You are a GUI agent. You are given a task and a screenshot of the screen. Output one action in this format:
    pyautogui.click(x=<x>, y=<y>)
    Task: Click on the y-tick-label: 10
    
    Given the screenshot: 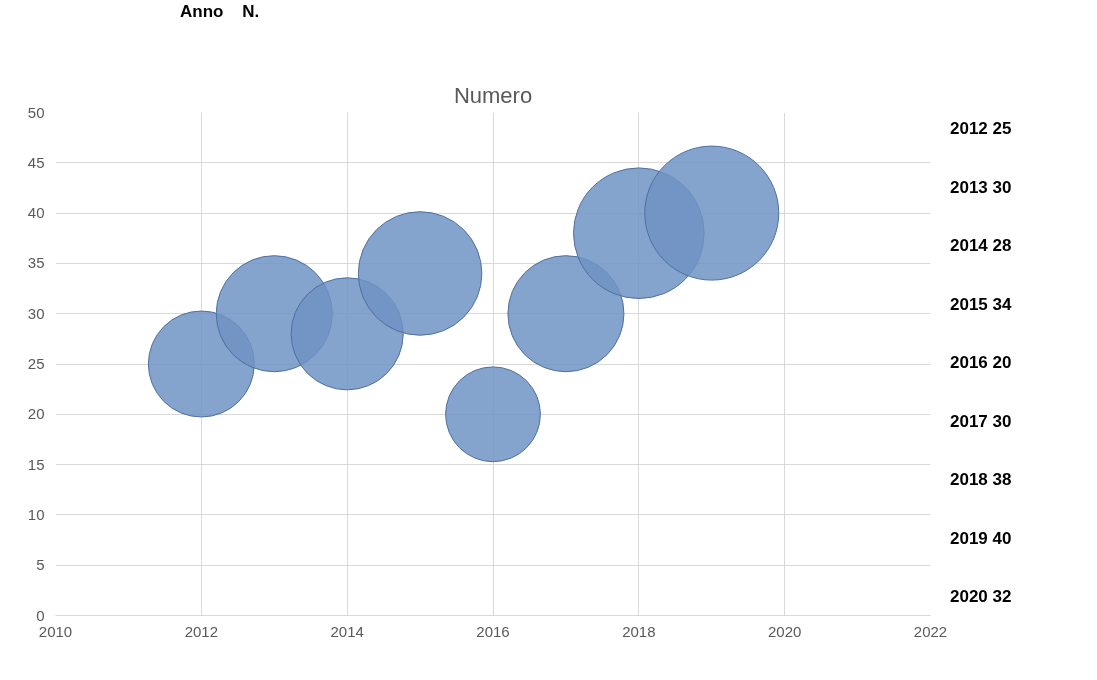 What is the action you would take?
    pyautogui.click(x=36, y=514)
    